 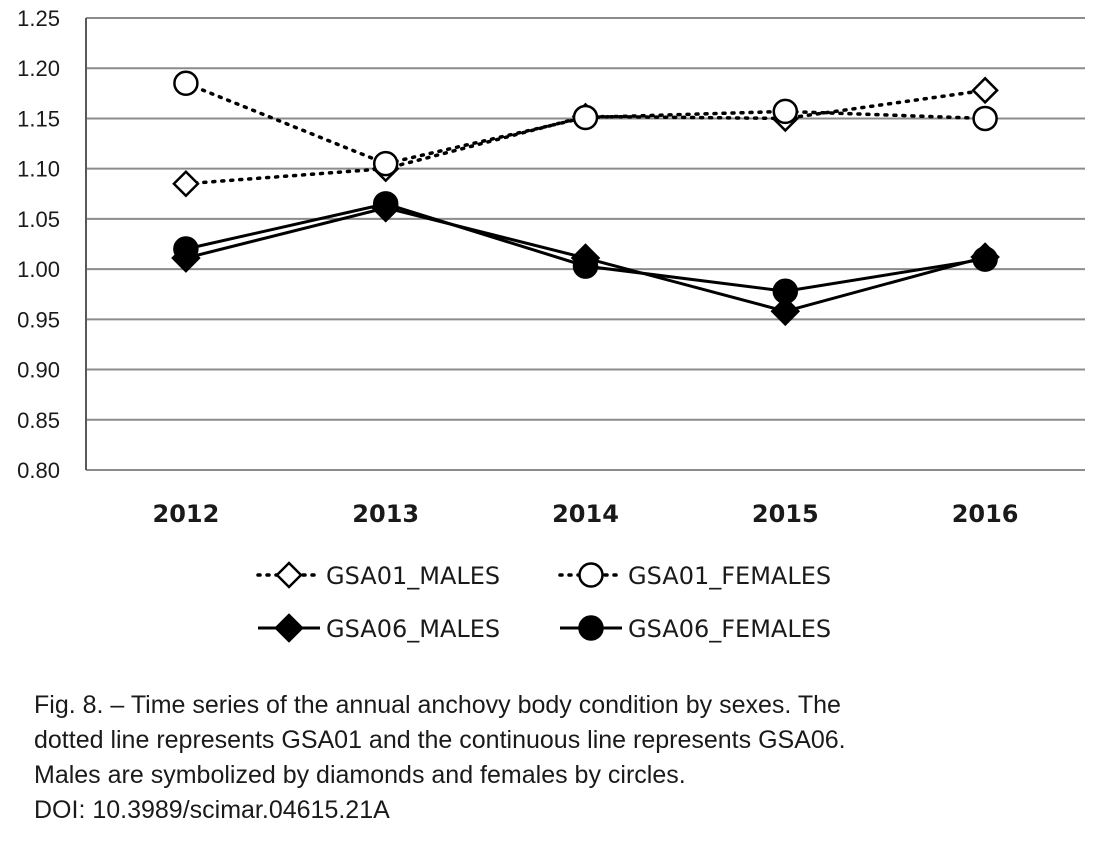 I want to click on legend-label: GSA01_FEMALES, so click(x=729, y=576).